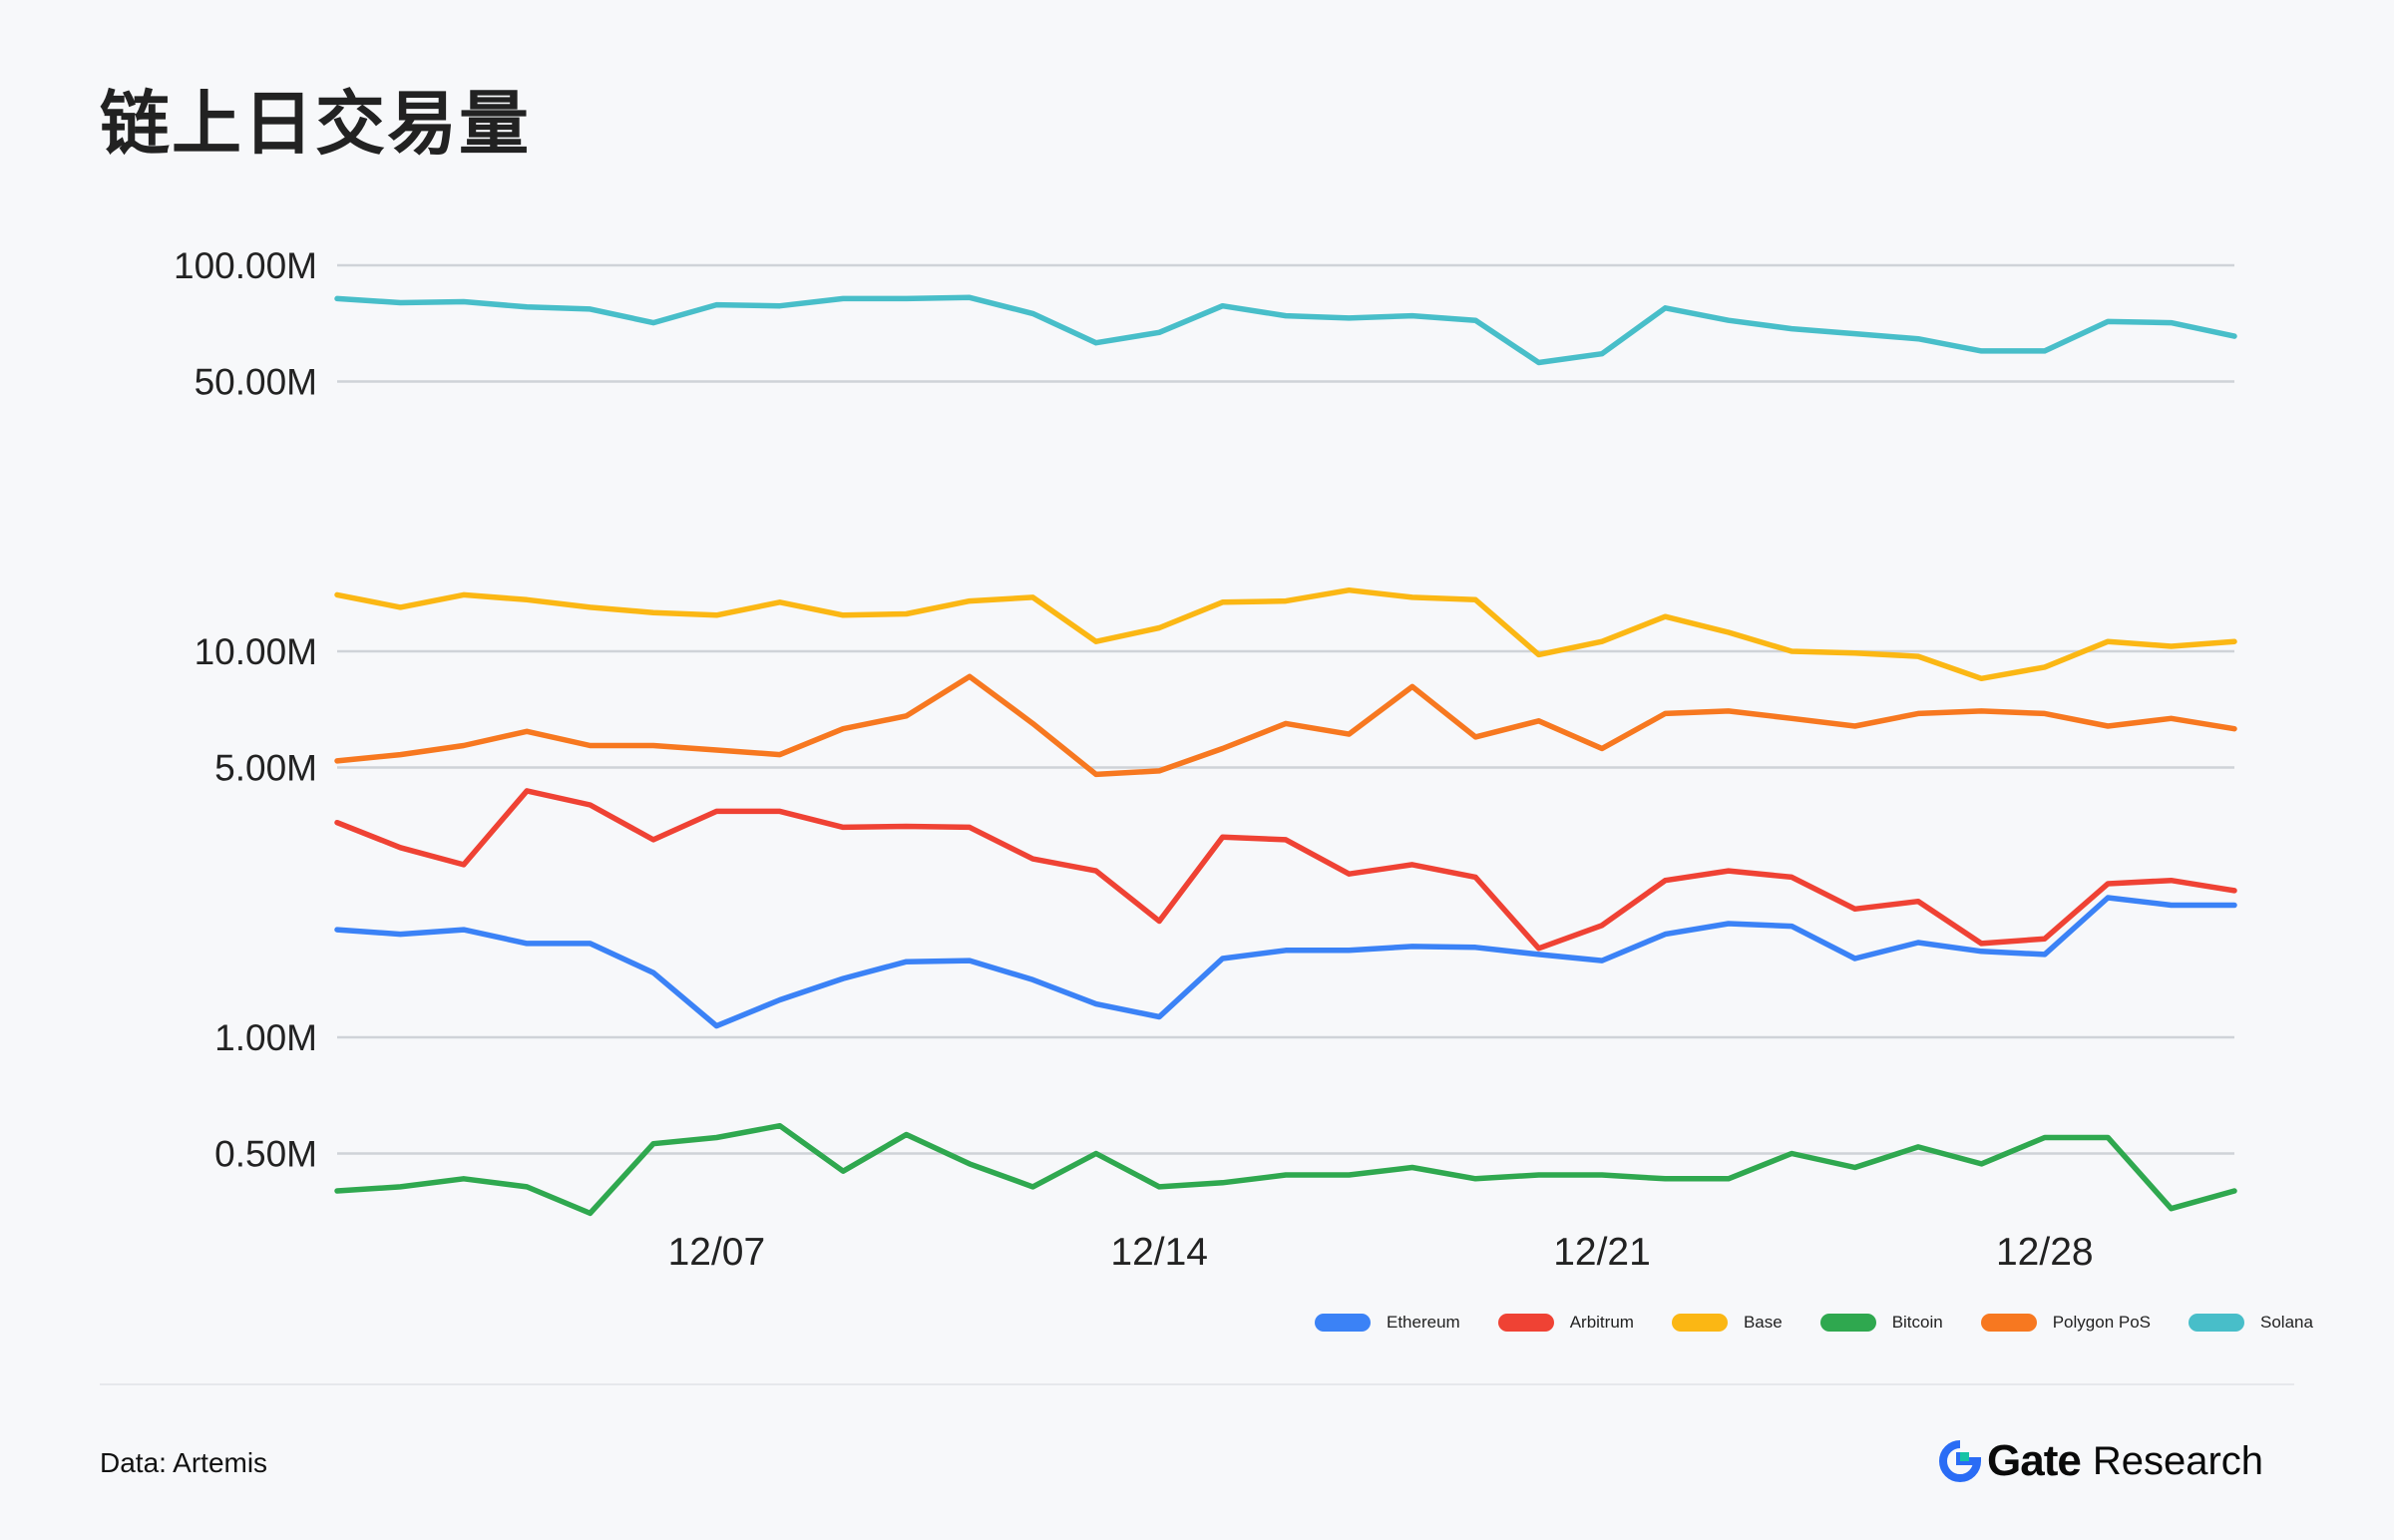  What do you see at coordinates (1881, 1323) in the screenshot?
I see `legend-item-bitcoin: Bitcoin` at bounding box center [1881, 1323].